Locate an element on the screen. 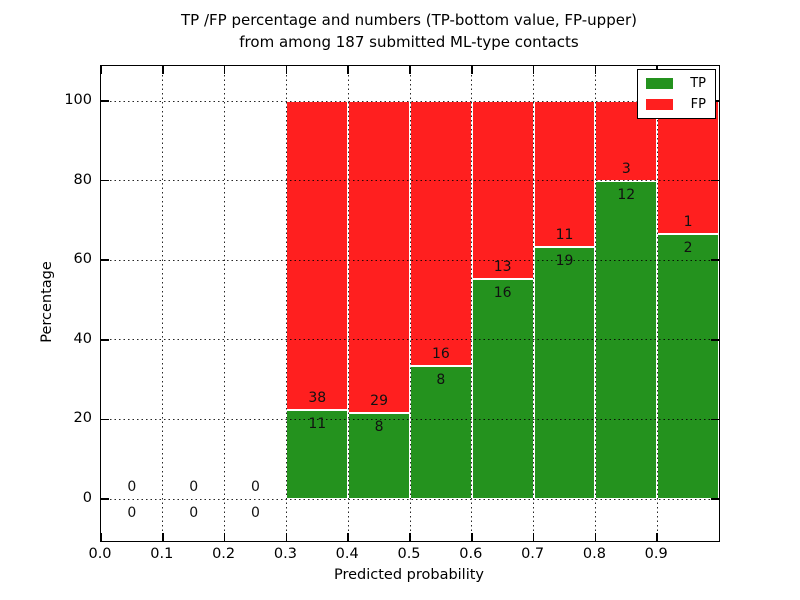  x-tick-label: 0.9 is located at coordinates (656, 554).